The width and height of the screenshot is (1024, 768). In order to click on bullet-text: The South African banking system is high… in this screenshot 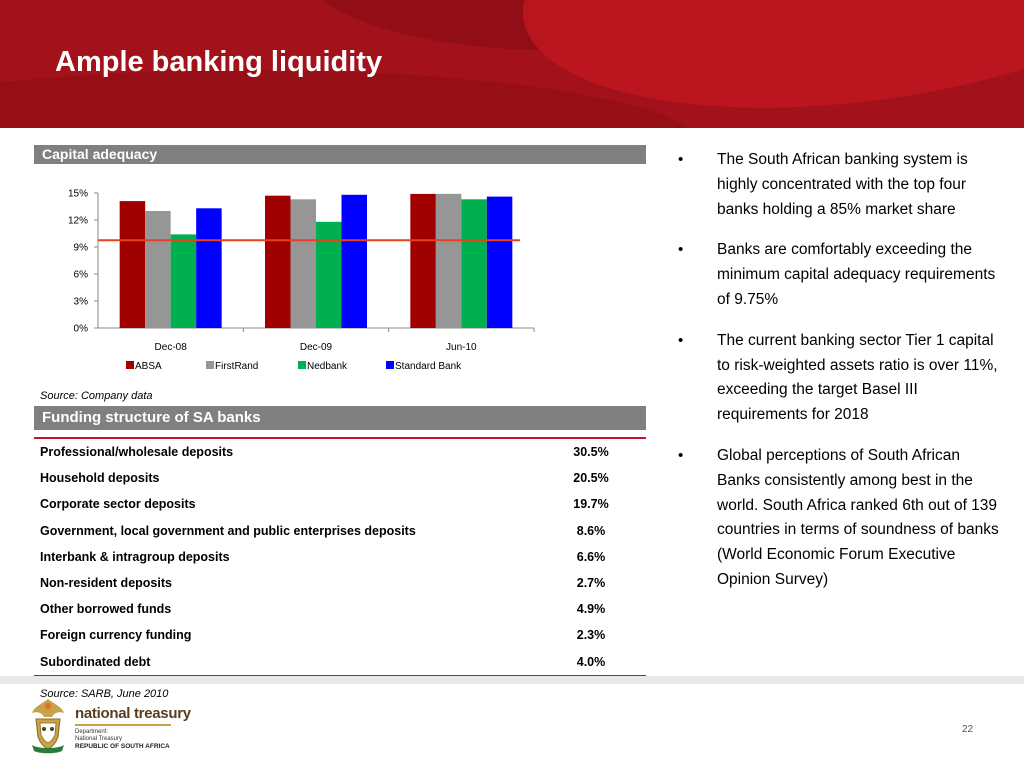, I will do `click(842, 184)`.